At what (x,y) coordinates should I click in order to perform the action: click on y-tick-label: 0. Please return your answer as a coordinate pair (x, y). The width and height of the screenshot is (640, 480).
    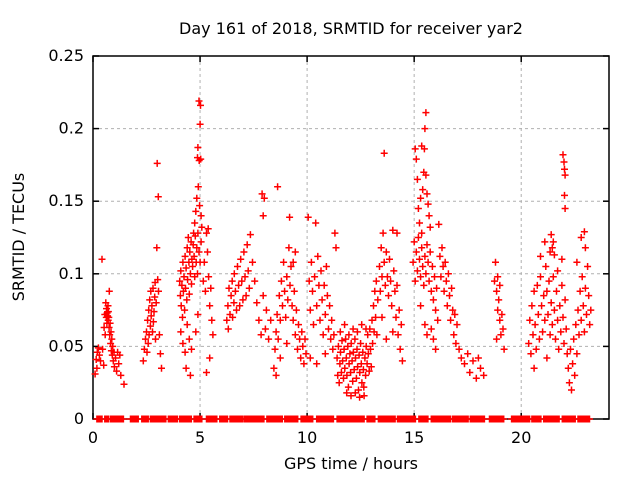
    Looking at the image, I should click on (79, 418).